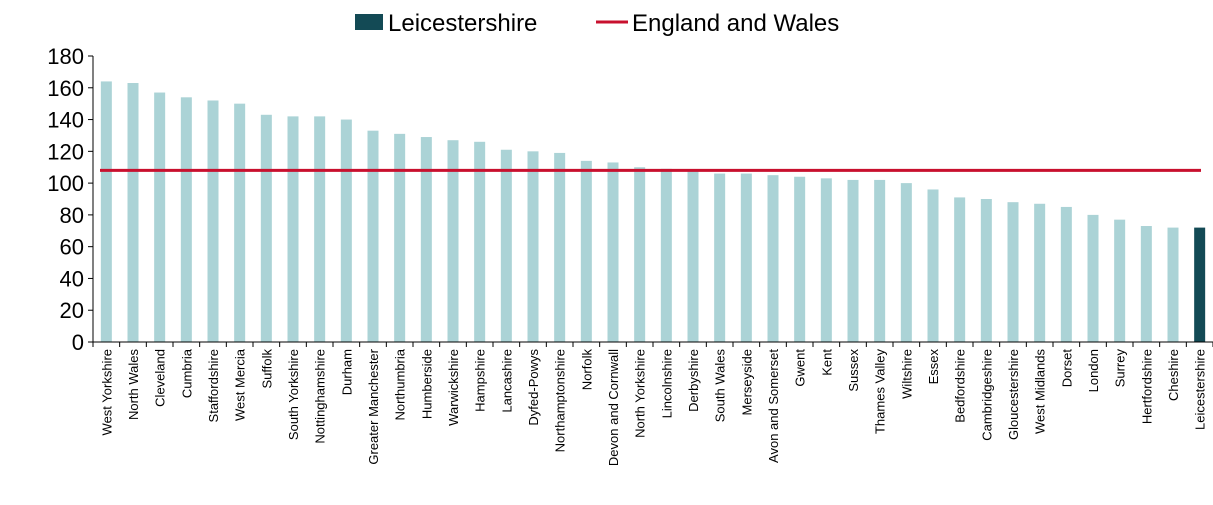  What do you see at coordinates (693, 380) in the screenshot?
I see `x-tick-label: Derbyshire` at bounding box center [693, 380].